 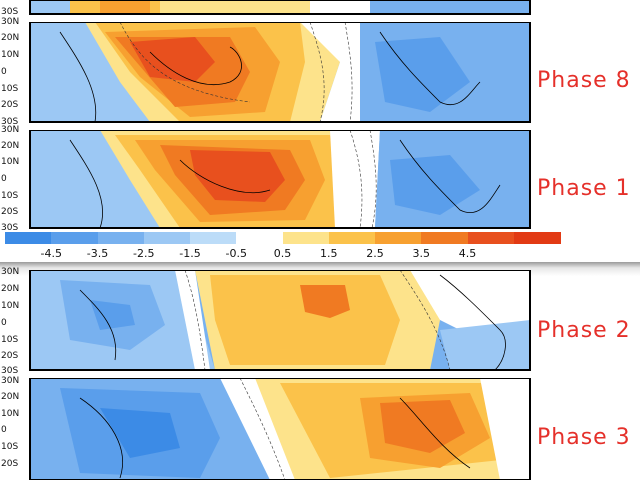 I want to click on colorbar-tick-label: -4.5, so click(x=51, y=253).